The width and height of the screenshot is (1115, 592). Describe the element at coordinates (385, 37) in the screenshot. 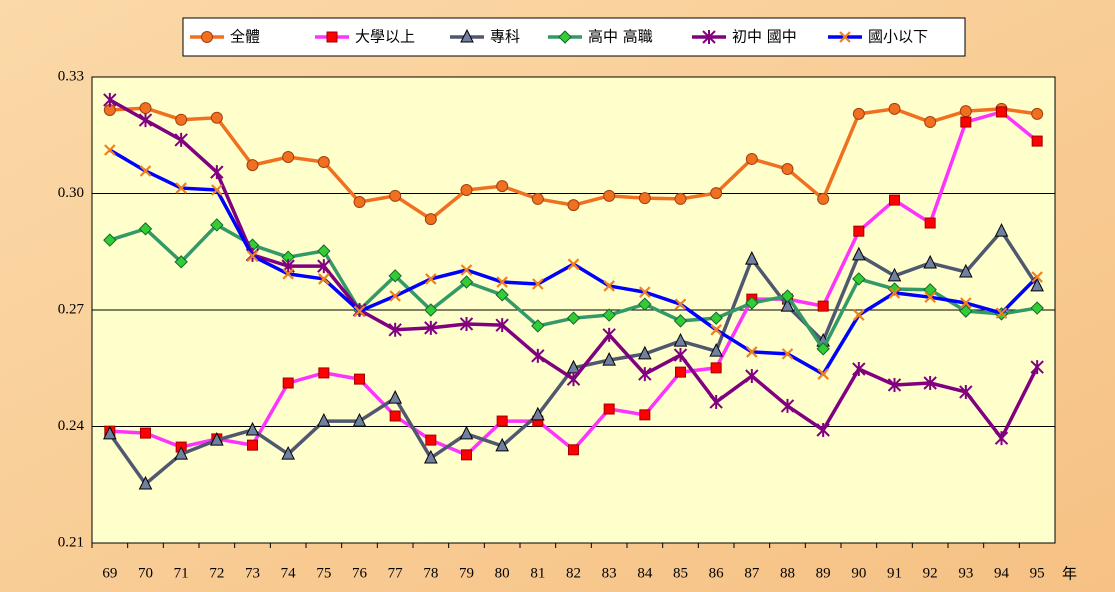

I see `legend-label: 大學以上` at that location.